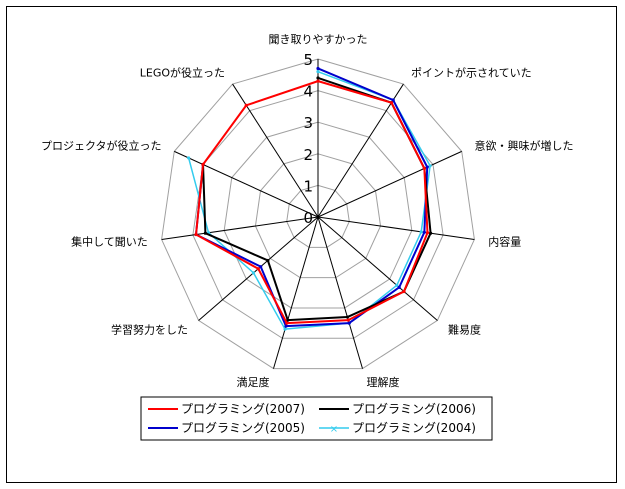  I want to click on legend-entry-2005: プログラミング(2005), so click(226, 428).